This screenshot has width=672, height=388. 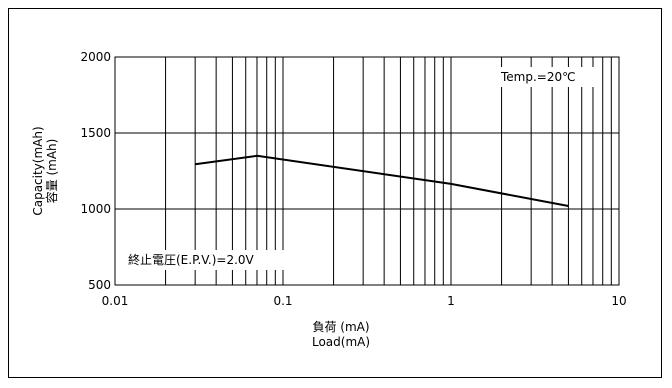 I want to click on x-tick-label: 0.01, so click(x=115, y=301).